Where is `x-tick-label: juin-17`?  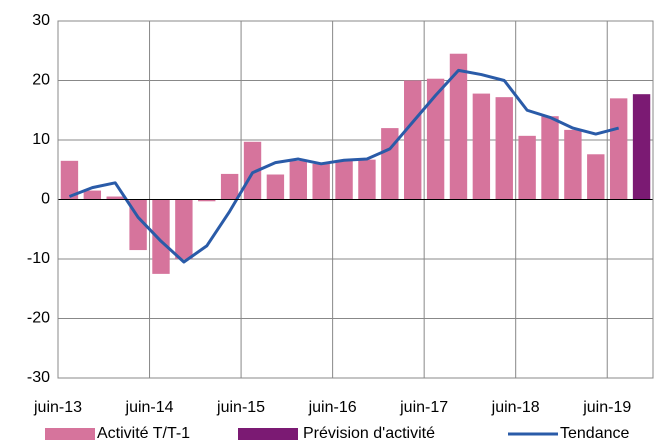
x-tick-label: juin-17 is located at coordinates (423, 407).